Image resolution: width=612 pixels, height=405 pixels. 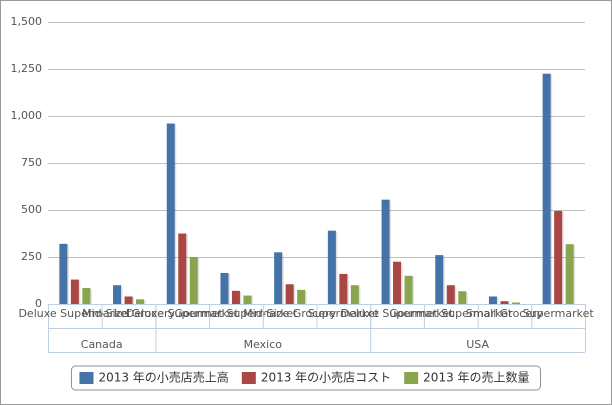 What do you see at coordinates (102, 344) in the screenshot?
I see `group-label: Canada` at bounding box center [102, 344].